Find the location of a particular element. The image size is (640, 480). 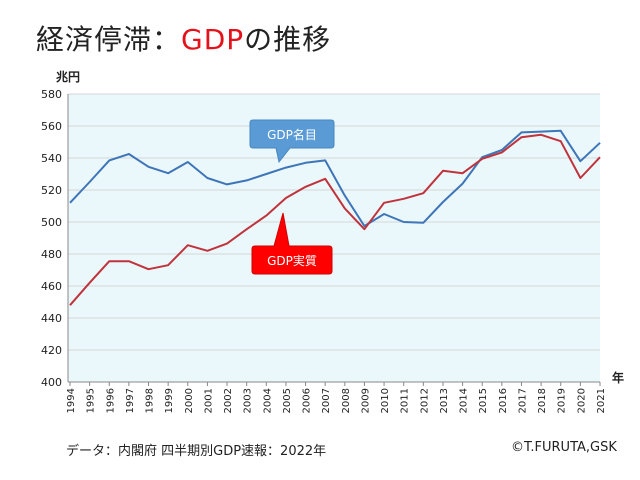

x-tick-label: 2020 is located at coordinates (581, 400).